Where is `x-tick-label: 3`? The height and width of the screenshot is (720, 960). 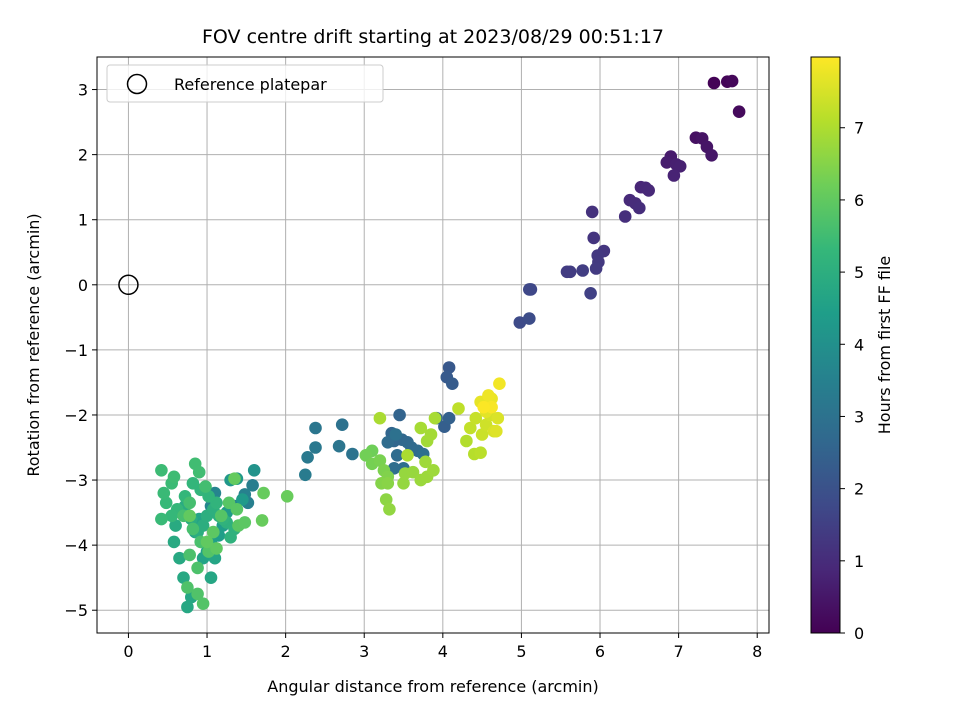
x-tick-label: 3 is located at coordinates (364, 651).